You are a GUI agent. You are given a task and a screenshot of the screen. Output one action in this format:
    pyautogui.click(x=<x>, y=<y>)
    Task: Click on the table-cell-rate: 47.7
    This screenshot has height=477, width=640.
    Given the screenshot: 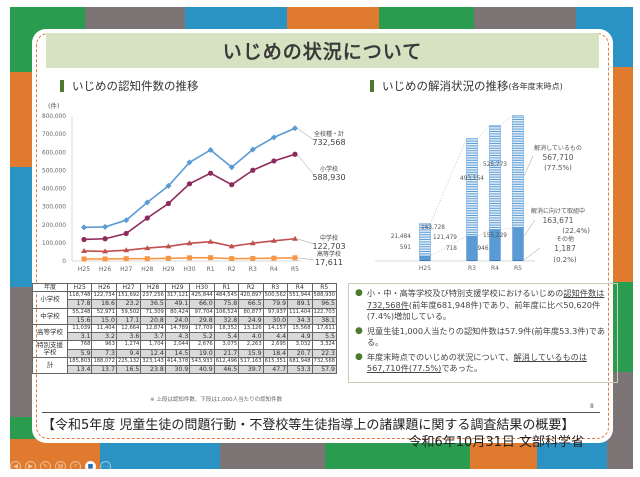 What is the action you would take?
    pyautogui.click(x=275, y=370)
    